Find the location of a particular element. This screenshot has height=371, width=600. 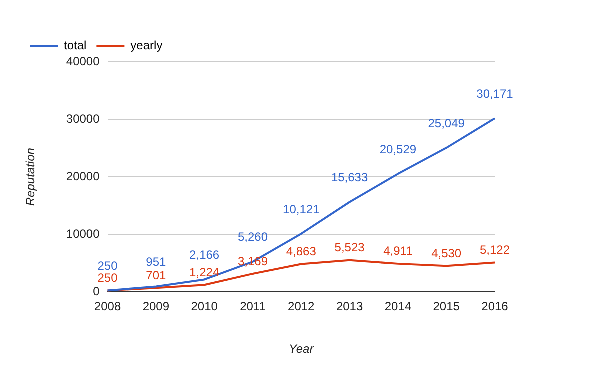

data-label: 20,529 is located at coordinates (398, 149).